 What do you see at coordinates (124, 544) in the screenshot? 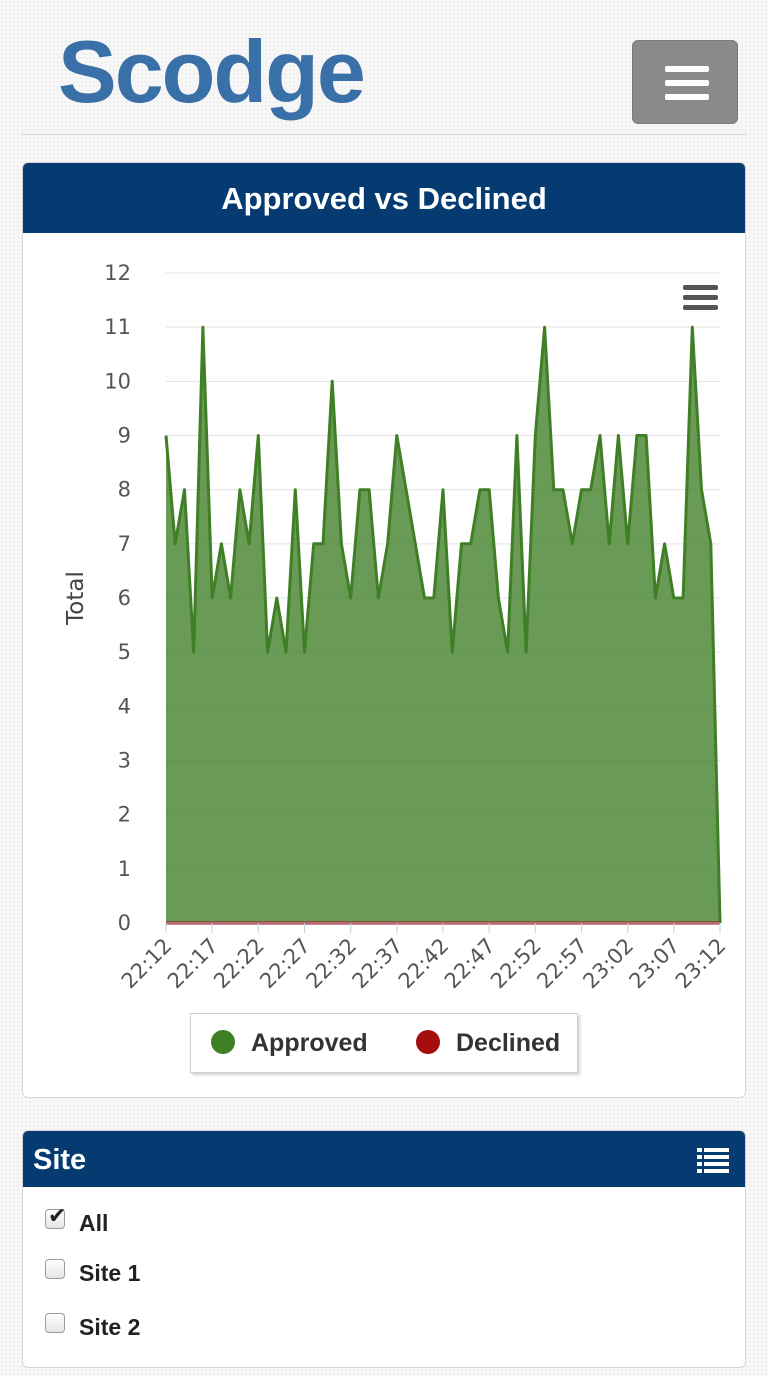
I see `y-tick-label: 7` at bounding box center [124, 544].